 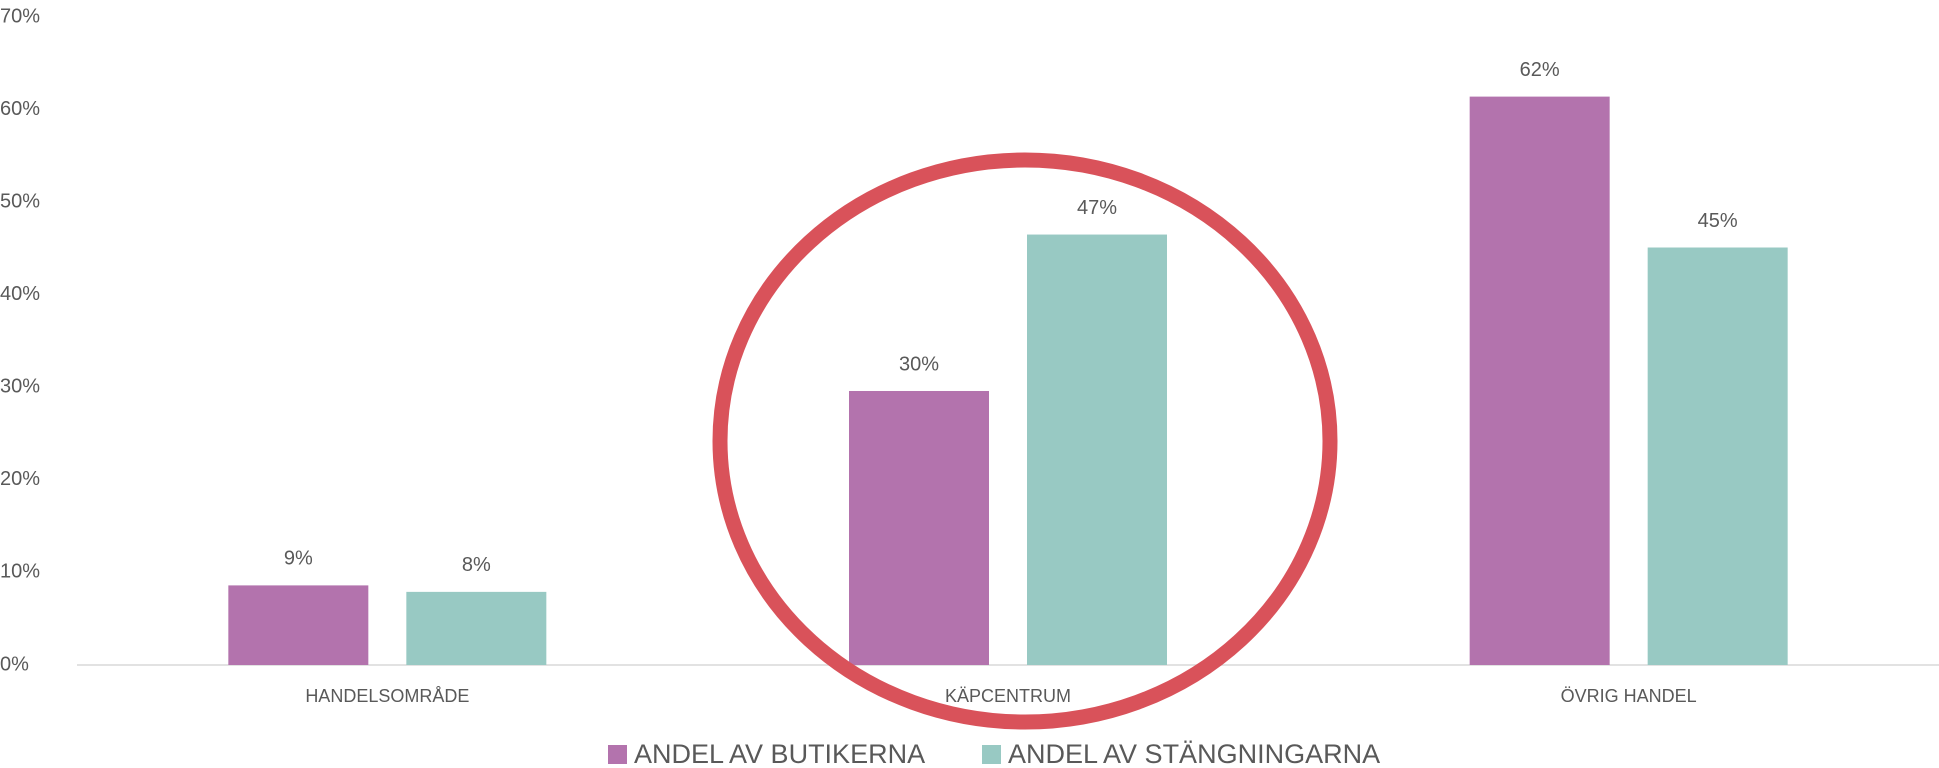 What do you see at coordinates (476, 565) in the screenshot?
I see `value-label: 8%` at bounding box center [476, 565].